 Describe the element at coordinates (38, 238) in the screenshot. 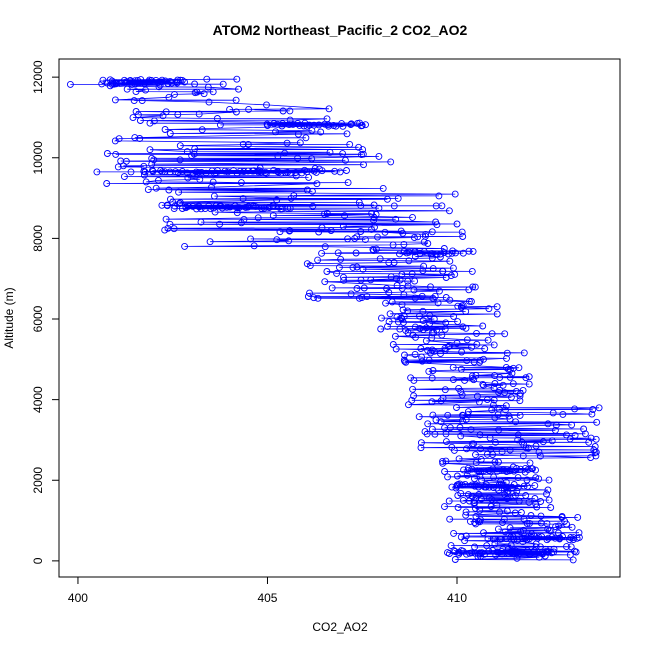

I see `y-tick-label: 8000` at that location.